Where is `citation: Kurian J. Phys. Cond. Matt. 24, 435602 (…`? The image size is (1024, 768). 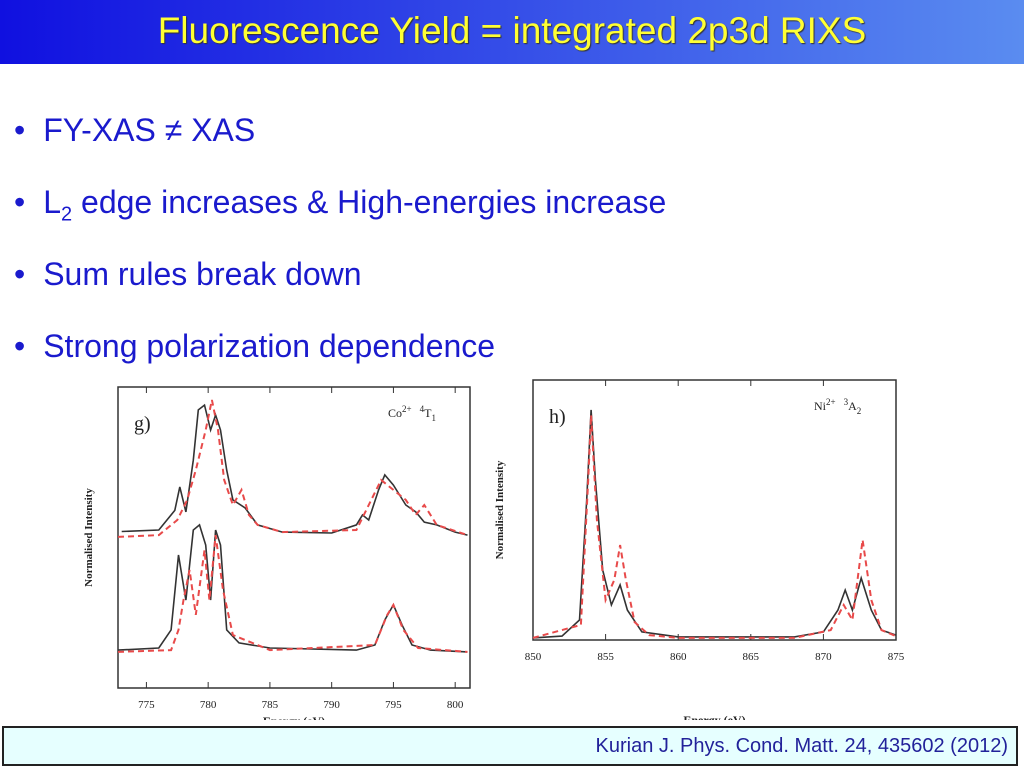
citation: Kurian J. Phys. Cond. Matt. 24, 435602 (… is located at coordinates (801, 746).